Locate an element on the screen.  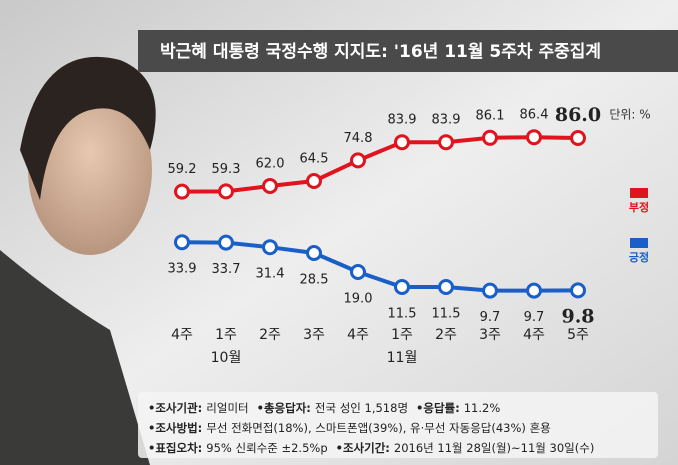
note-line: •조사기관: 리얼미터 •총응답자: 전국 성인 1,518명 •응답률: 11.2% is located at coordinates (324, 408).